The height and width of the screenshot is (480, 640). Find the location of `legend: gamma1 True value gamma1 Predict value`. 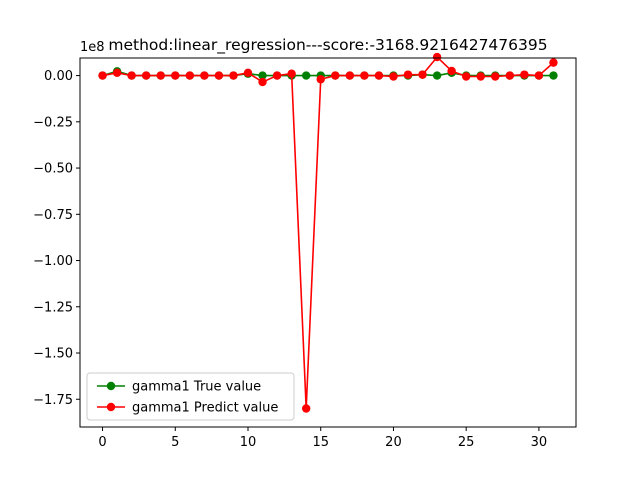

legend: gamma1 True value gamma1 Predict value is located at coordinates (190, 396).